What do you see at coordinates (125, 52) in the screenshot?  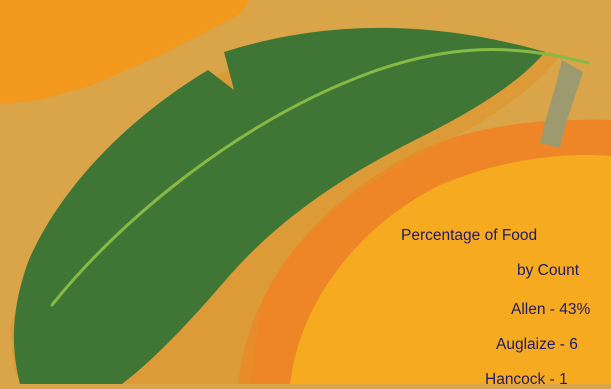 I see `orange-splash` at bounding box center [125, 52].